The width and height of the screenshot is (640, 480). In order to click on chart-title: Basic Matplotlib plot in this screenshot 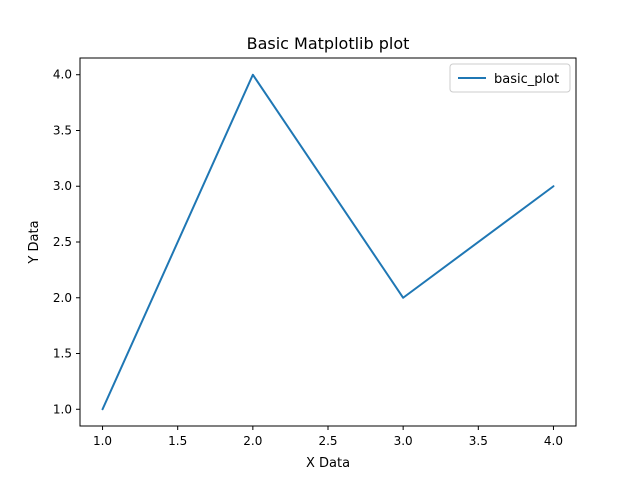, I will do `click(328, 43)`.